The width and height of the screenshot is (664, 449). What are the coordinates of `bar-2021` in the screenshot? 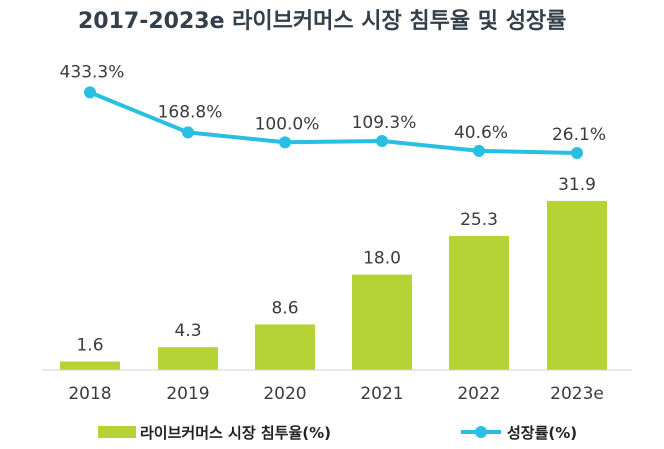 It's located at (382, 322).